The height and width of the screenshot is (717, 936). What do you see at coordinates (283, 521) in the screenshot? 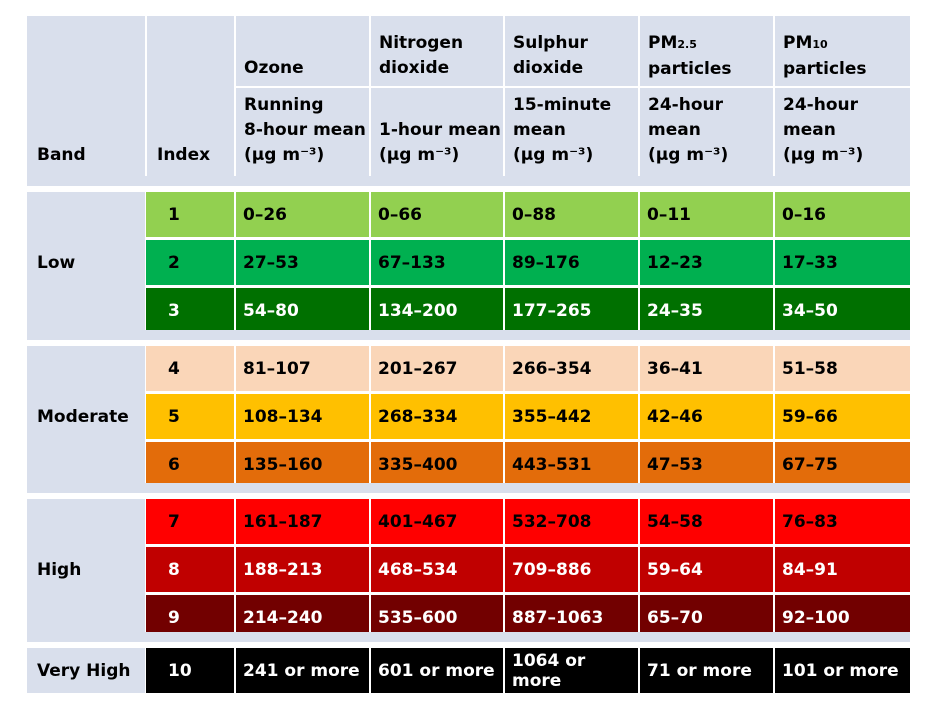
I see `value-cell: 161–187` at bounding box center [283, 521].